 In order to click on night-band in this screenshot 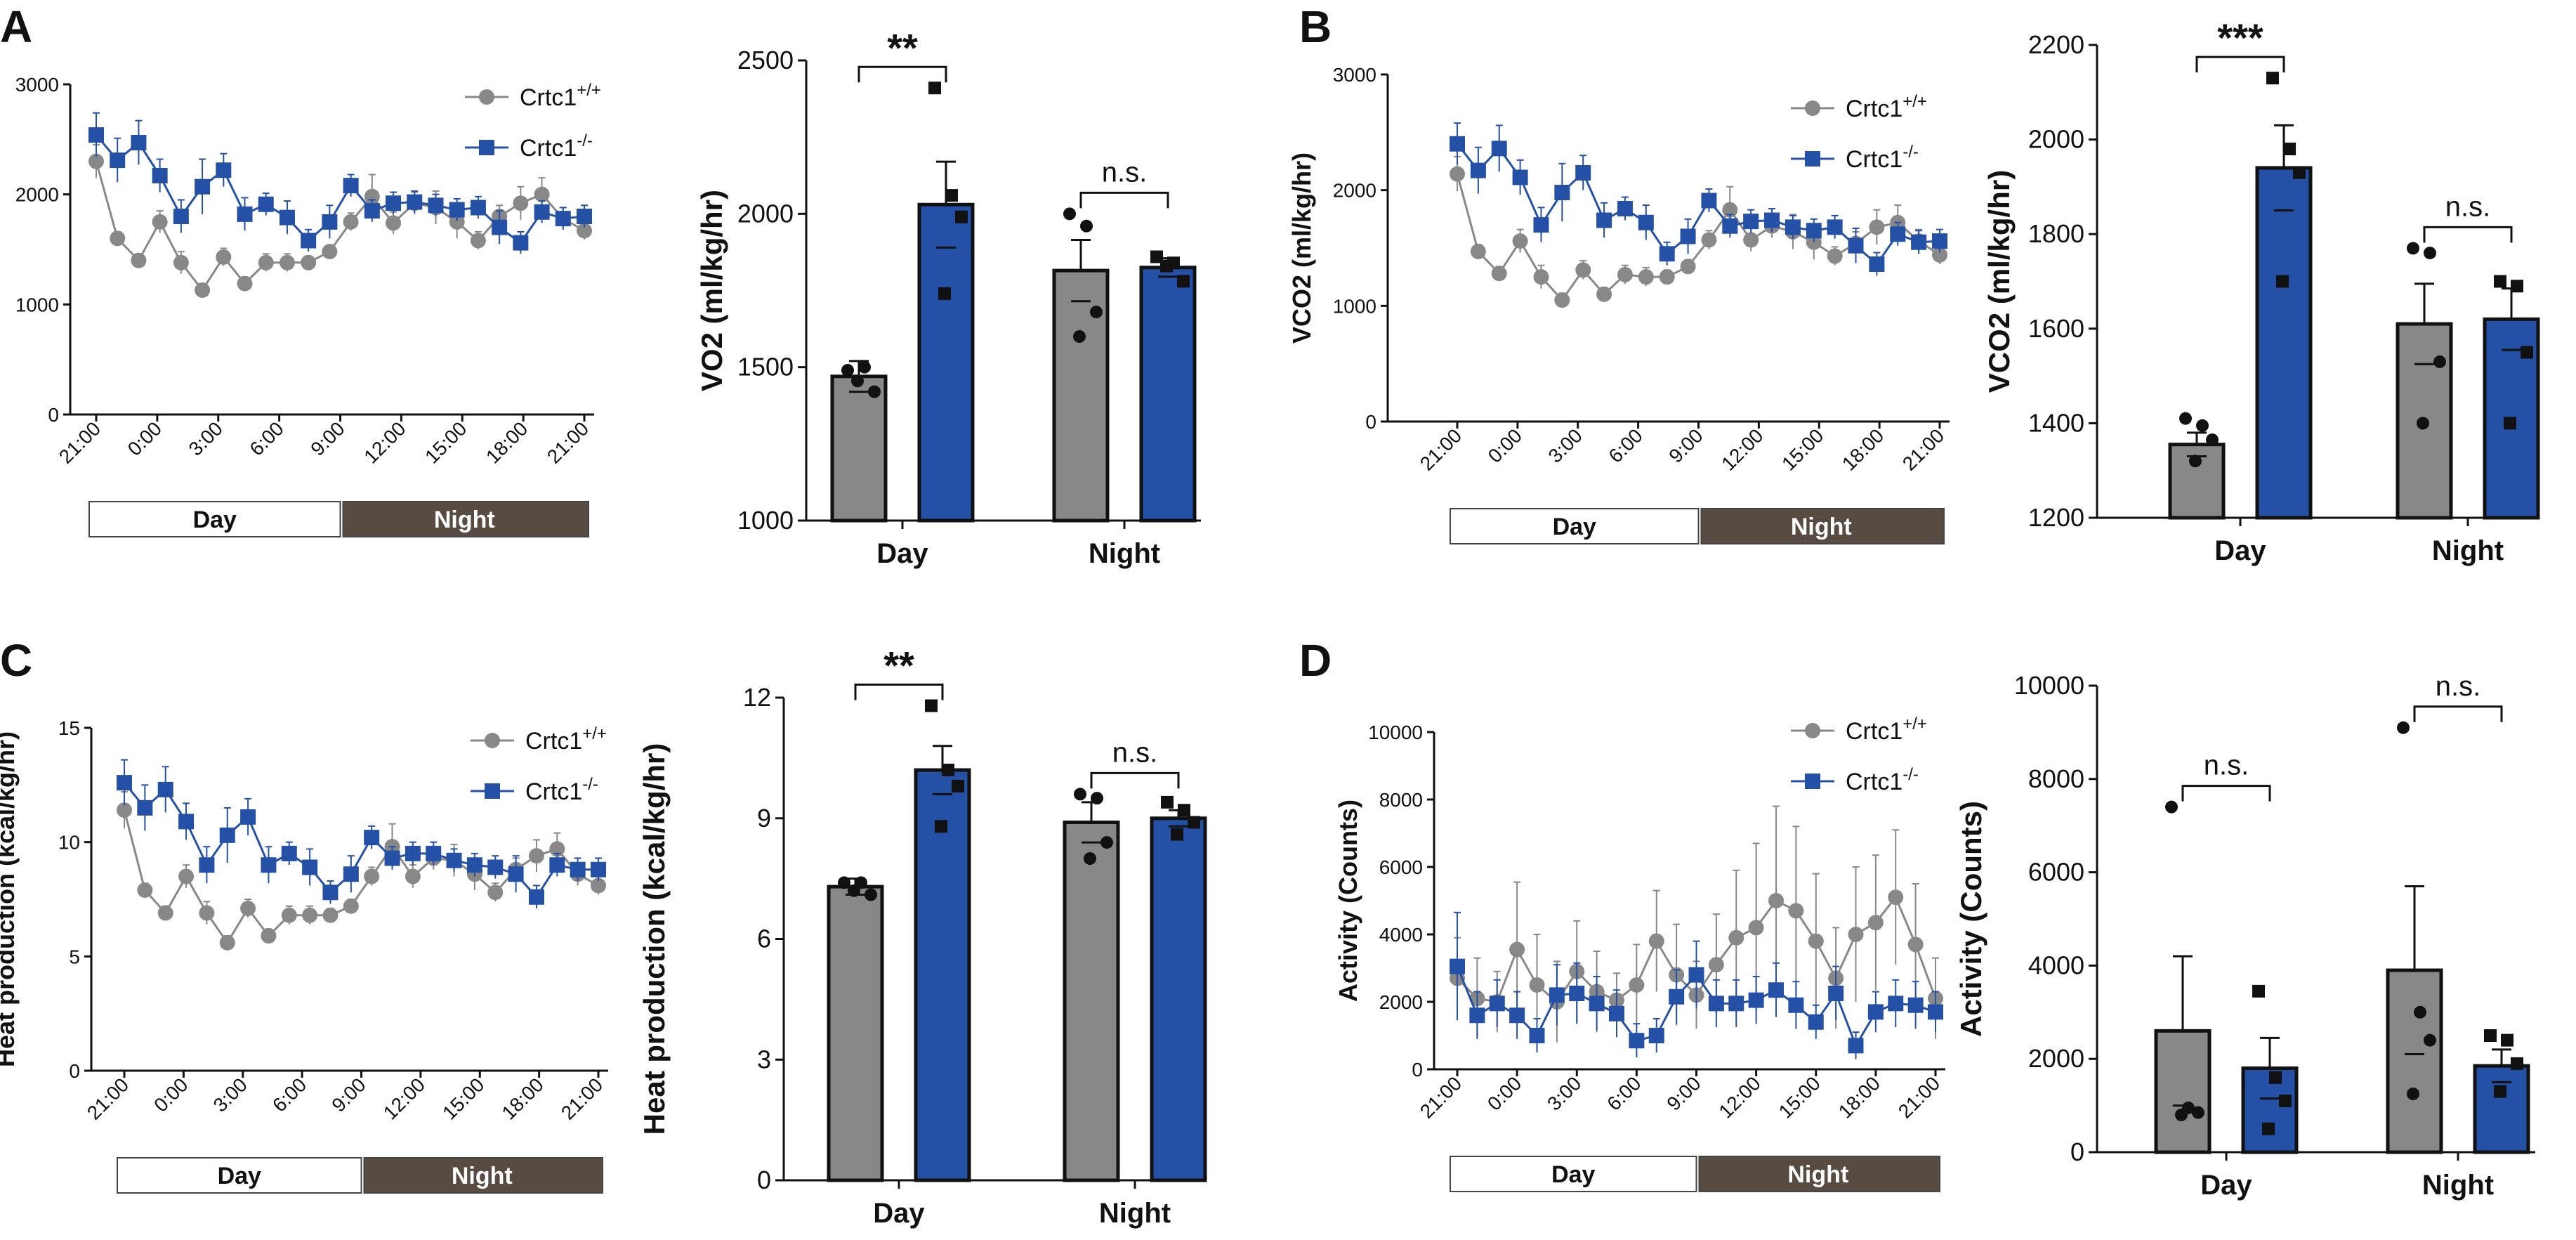, I will do `click(1819, 1174)`.